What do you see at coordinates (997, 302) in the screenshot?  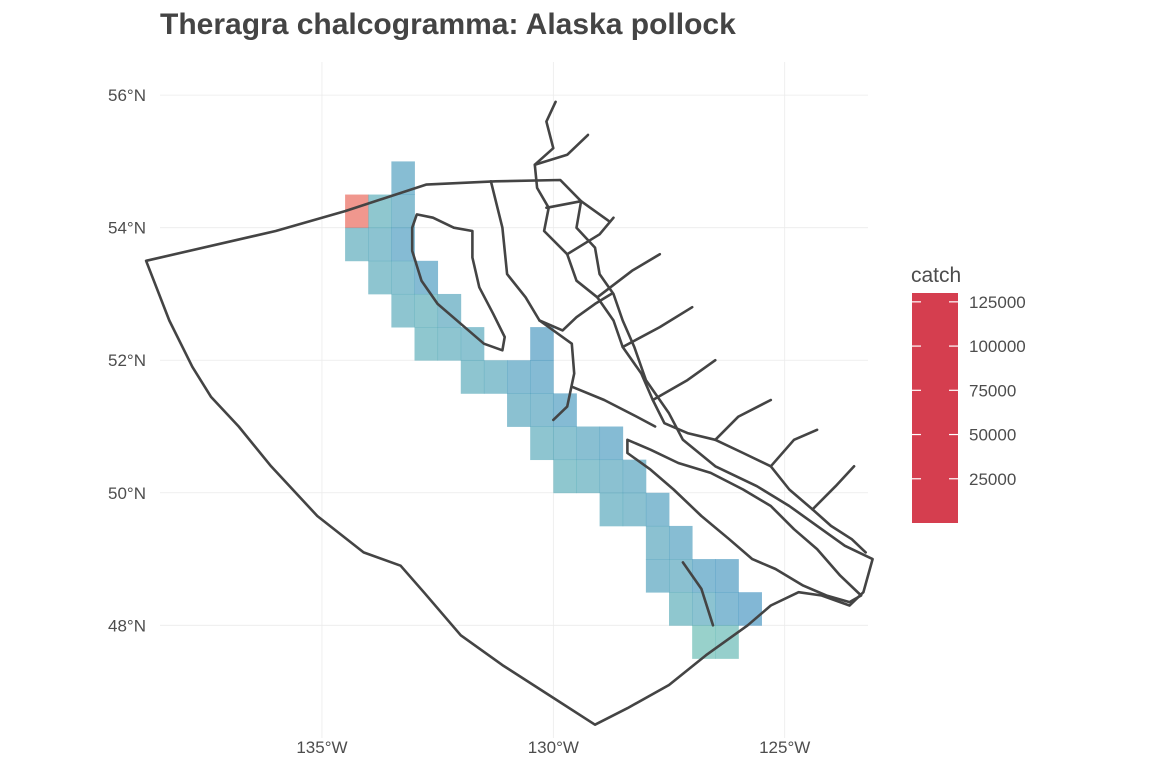 I see `legend-label: 125000` at bounding box center [997, 302].